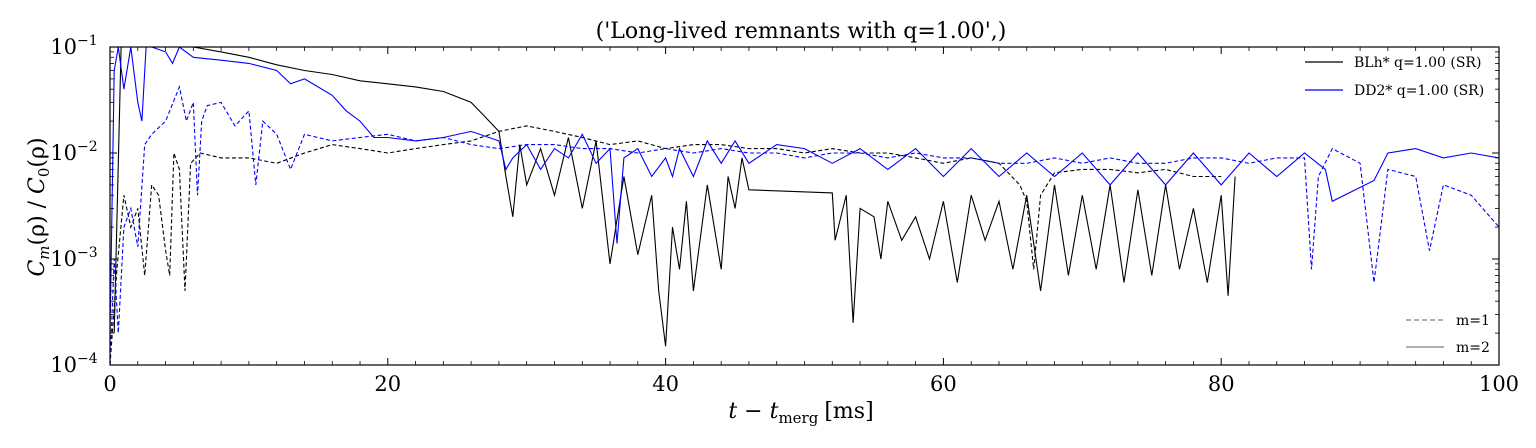 This screenshot has height=448, width=1536. Describe the element at coordinates (1221, 384) in the screenshot. I see `x-tick-label: 80` at that location.